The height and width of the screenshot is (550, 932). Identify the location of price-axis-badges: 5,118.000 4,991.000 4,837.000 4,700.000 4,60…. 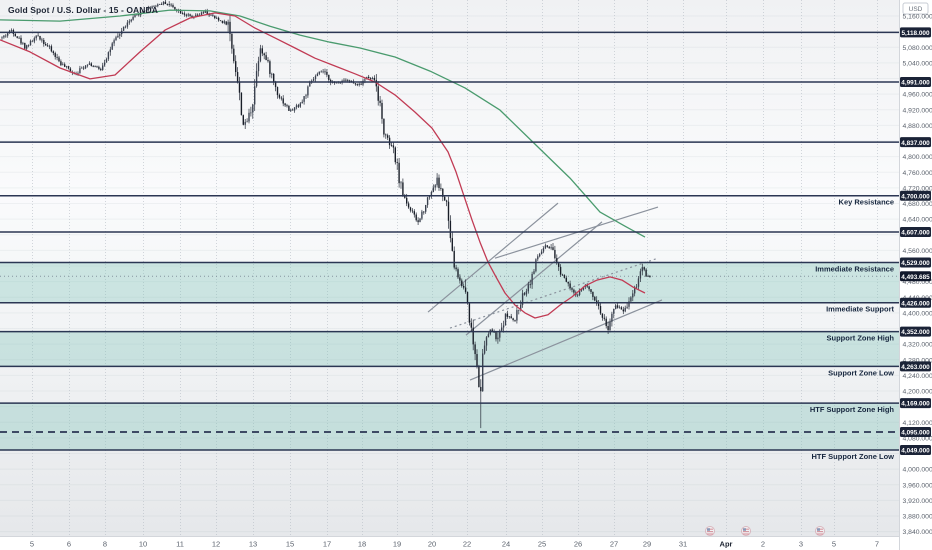
(915, 241).